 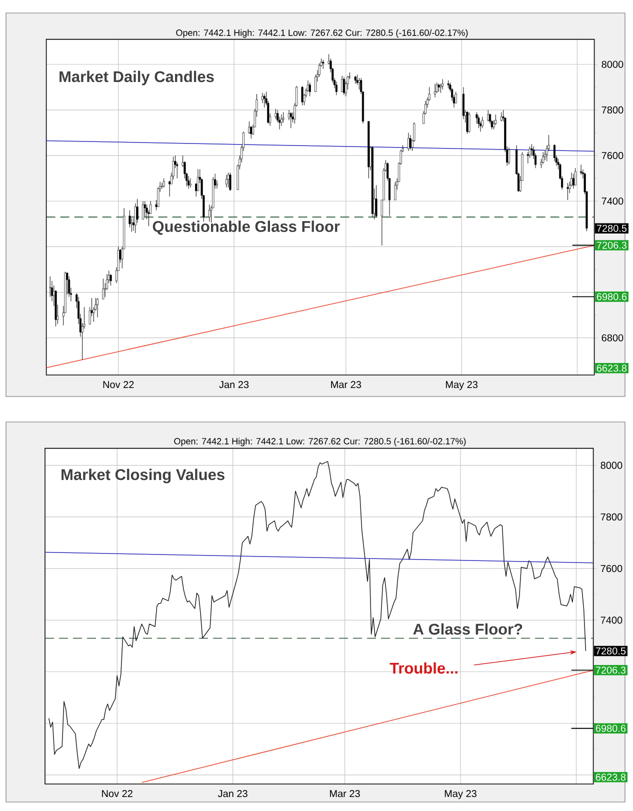 What do you see at coordinates (143, 476) in the screenshot?
I see `text: Market Closing Values` at bounding box center [143, 476].